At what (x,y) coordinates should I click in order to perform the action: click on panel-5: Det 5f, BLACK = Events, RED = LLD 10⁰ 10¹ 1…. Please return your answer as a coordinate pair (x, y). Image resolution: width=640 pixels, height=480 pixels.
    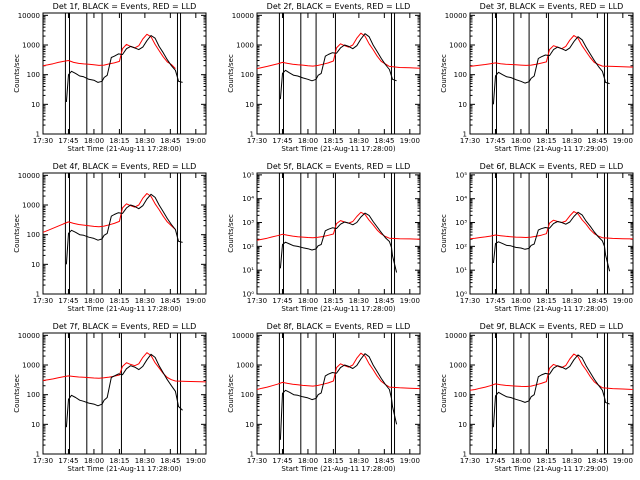
    Looking at the image, I should click on (324, 237).